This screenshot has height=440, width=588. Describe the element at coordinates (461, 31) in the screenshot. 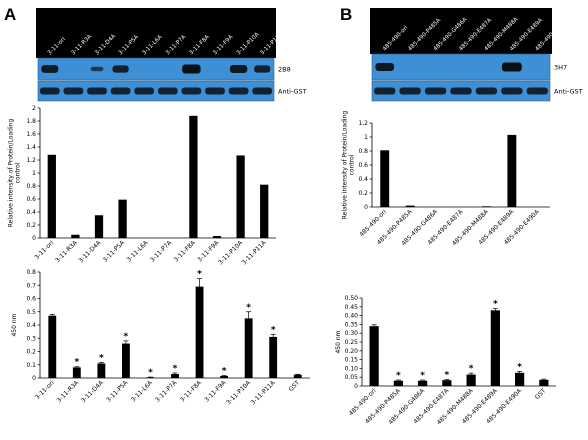

I see `b-blot-header` at that location.